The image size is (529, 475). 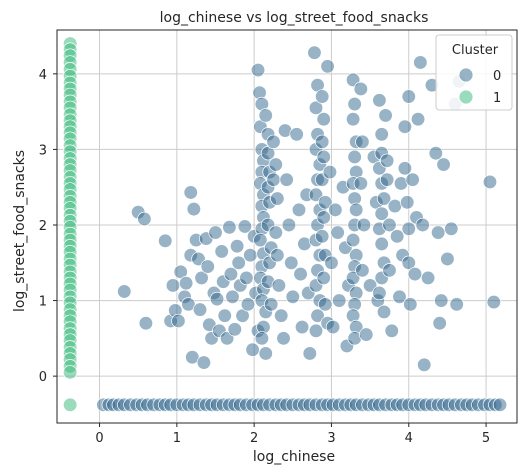 What do you see at coordinates (497, 98) in the screenshot?
I see `legend-label-1: 1` at bounding box center [497, 98].